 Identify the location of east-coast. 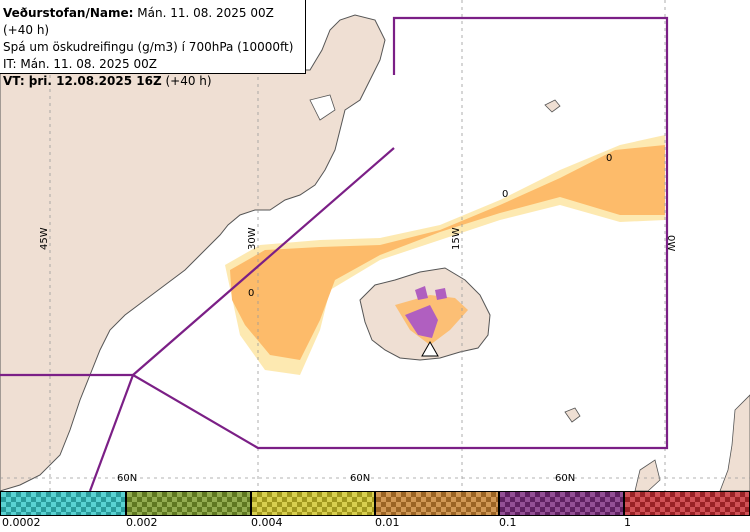
(734, 442).